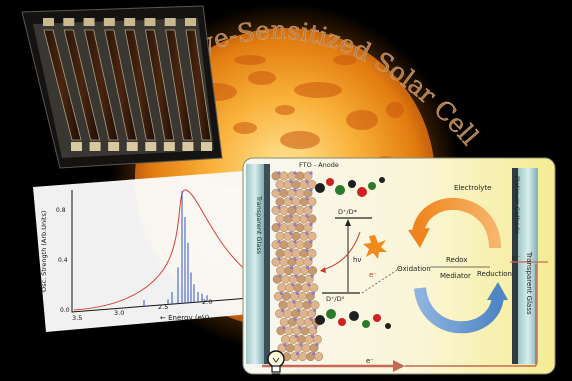 Image resolution: width=572 pixels, height=381 pixels. I want to click on mediator-label: Mediator, so click(455, 276).